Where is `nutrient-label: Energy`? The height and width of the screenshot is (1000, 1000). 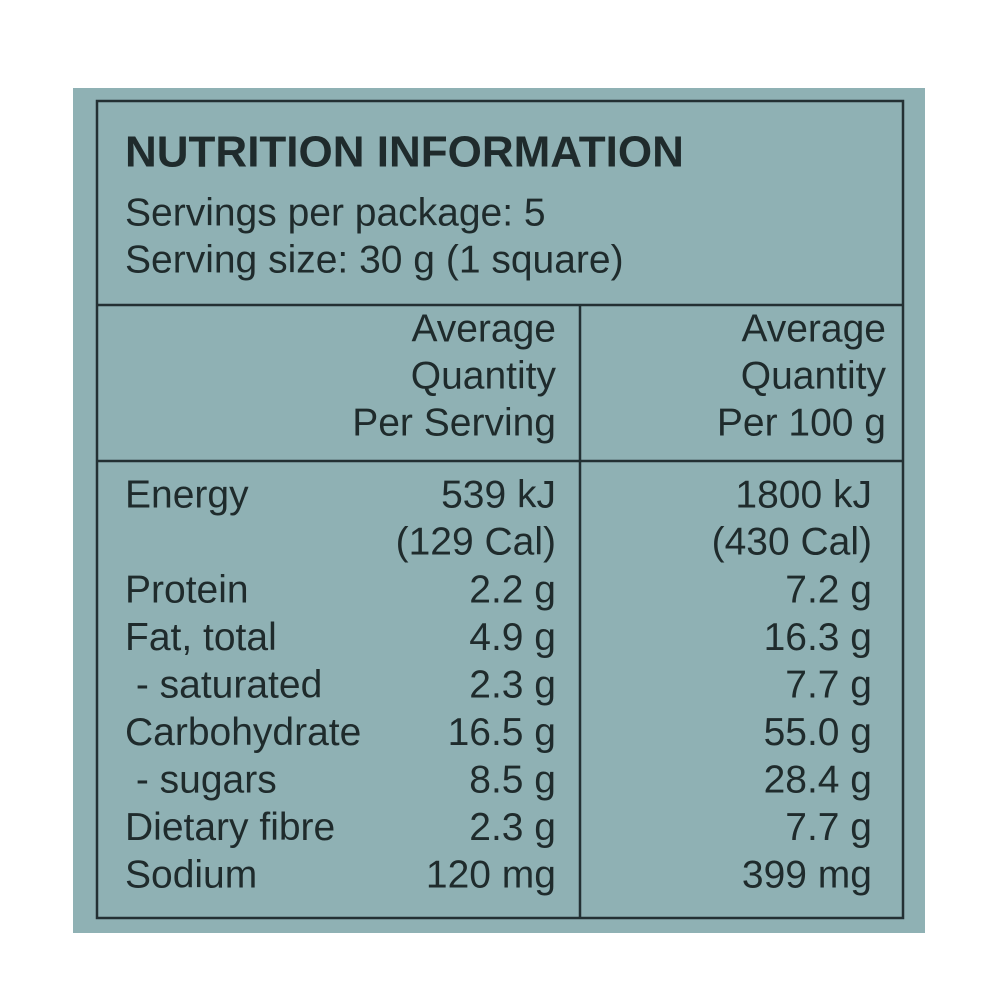
nutrient-label: Energy is located at coordinates (187, 494).